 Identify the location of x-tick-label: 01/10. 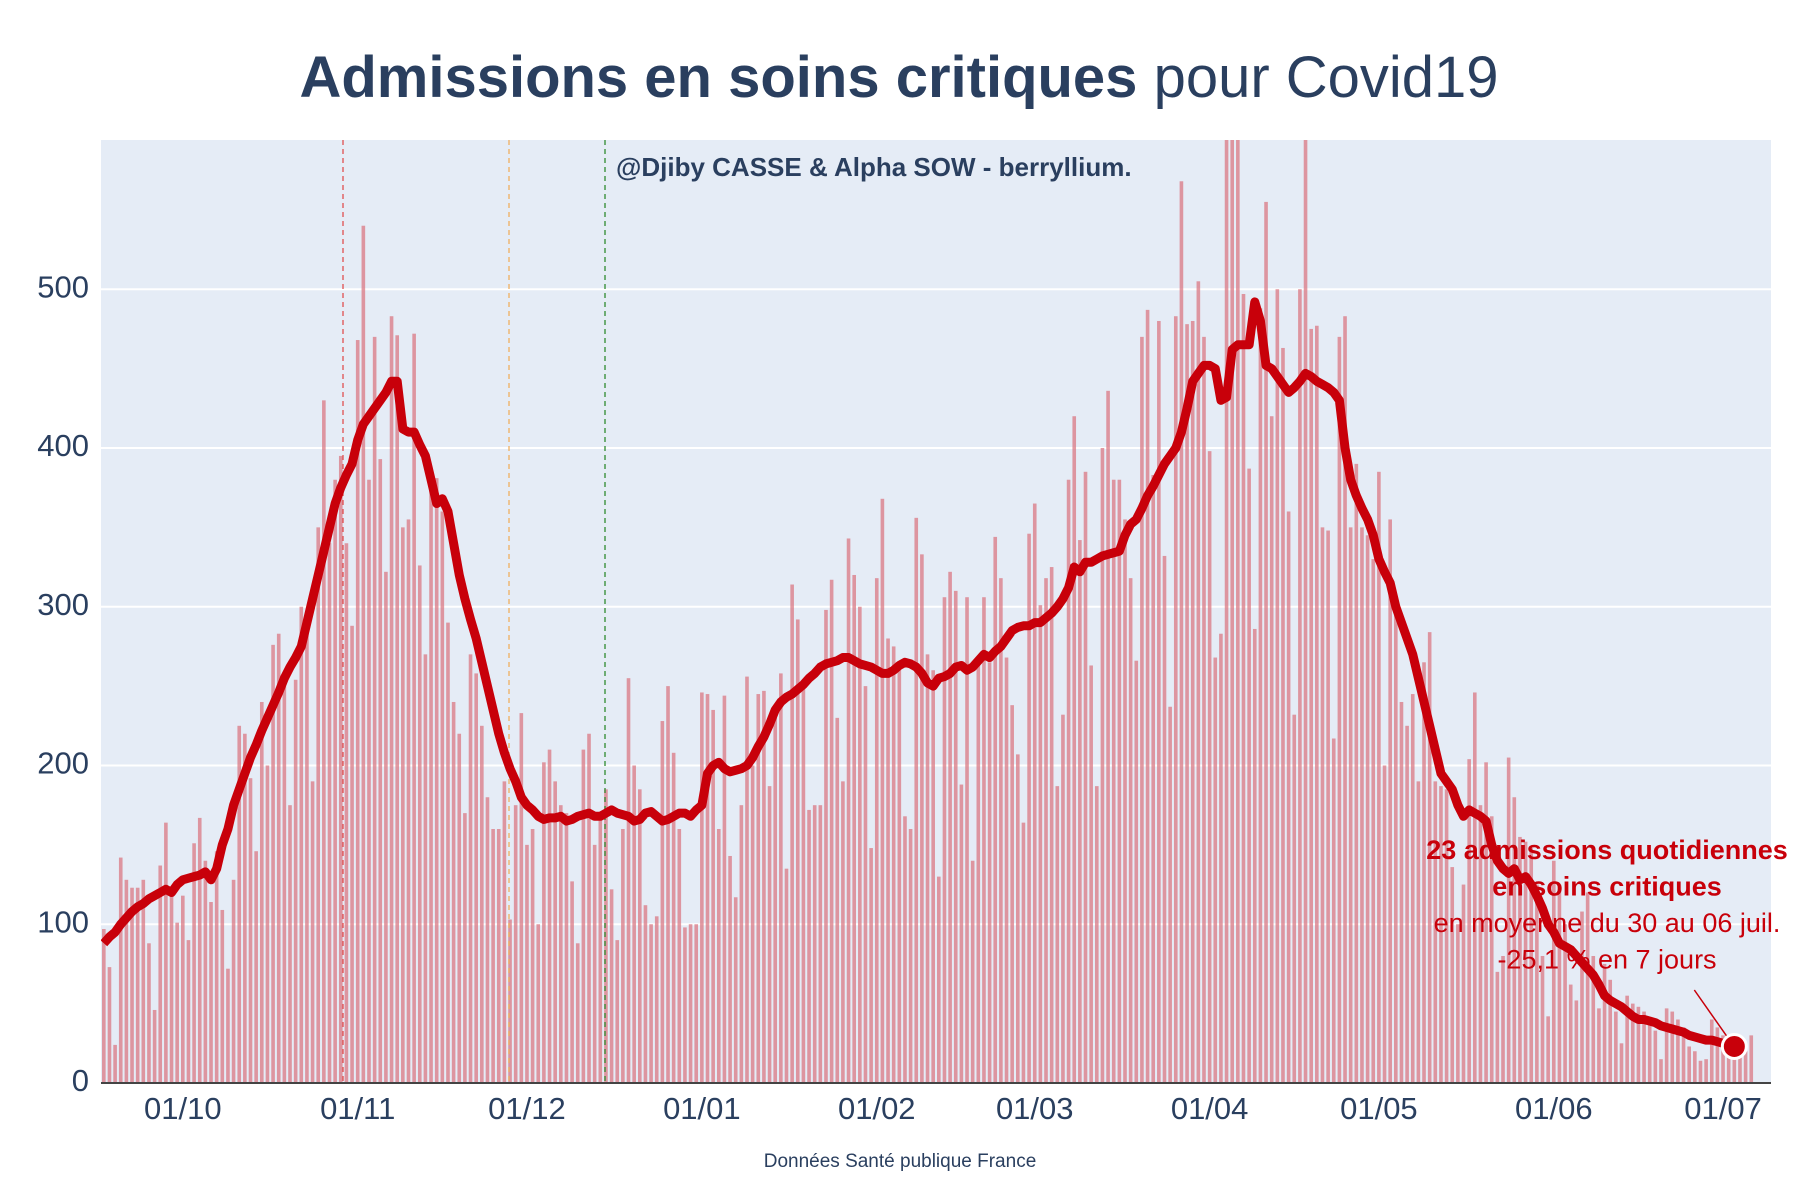
(183, 1108).